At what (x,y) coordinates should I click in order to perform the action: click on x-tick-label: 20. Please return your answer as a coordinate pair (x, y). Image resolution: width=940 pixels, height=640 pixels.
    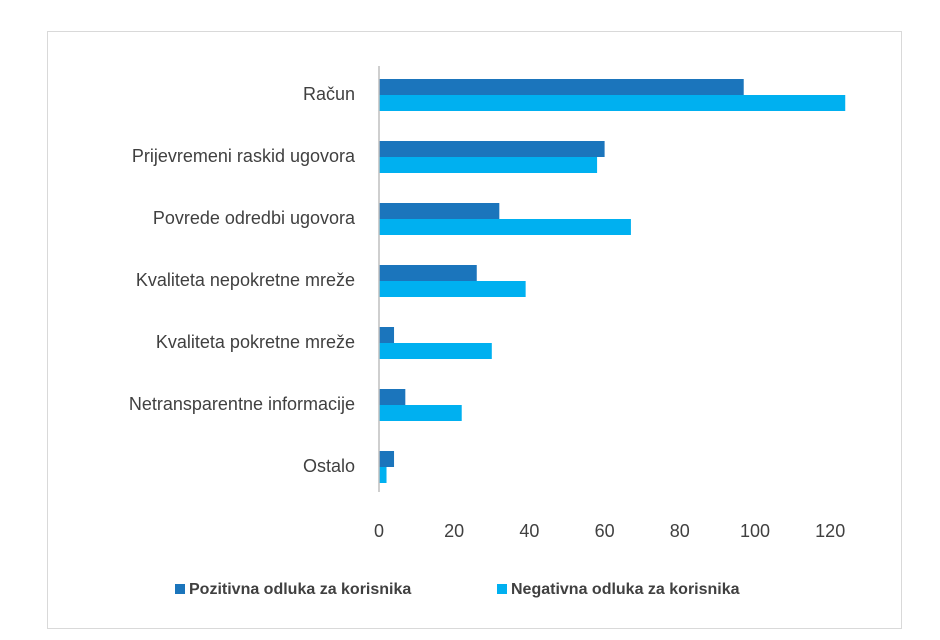
    Looking at the image, I should click on (454, 531).